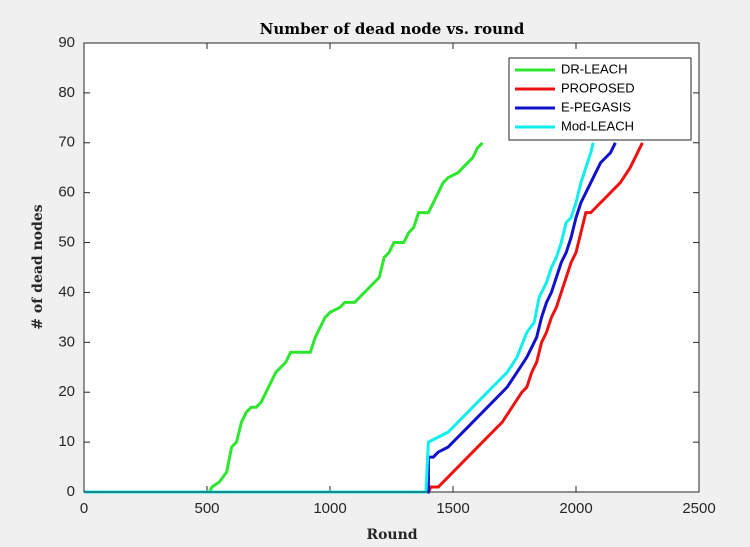 The image size is (750, 547). Describe the element at coordinates (452, 508) in the screenshot. I see `x-tick-label: 1500` at that location.